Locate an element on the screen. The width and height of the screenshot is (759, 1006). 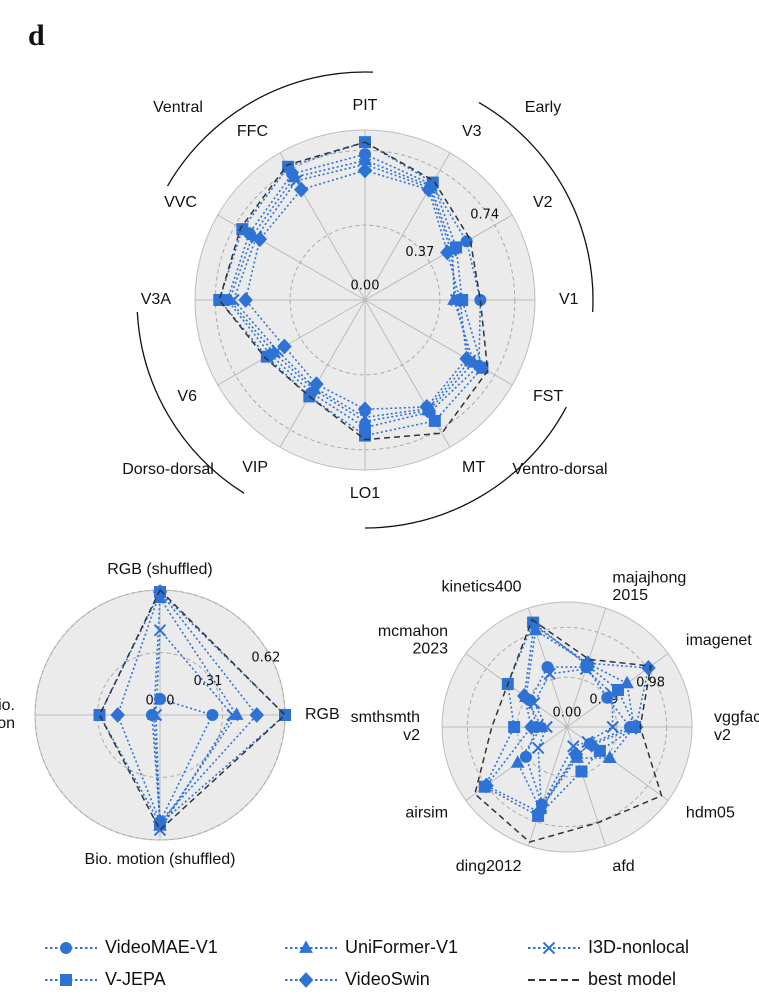
category-label: PIT is located at coordinates (365, 105).